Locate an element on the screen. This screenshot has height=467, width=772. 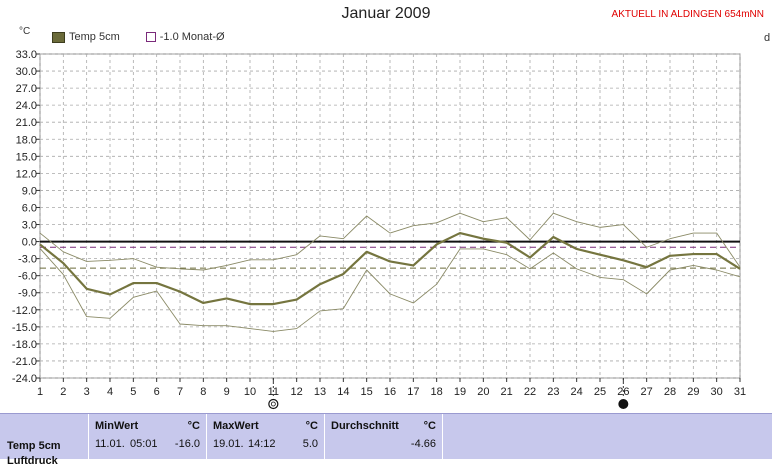
legend: Temp 5cm -1.0 Monat-Ø is located at coordinates (138, 37).